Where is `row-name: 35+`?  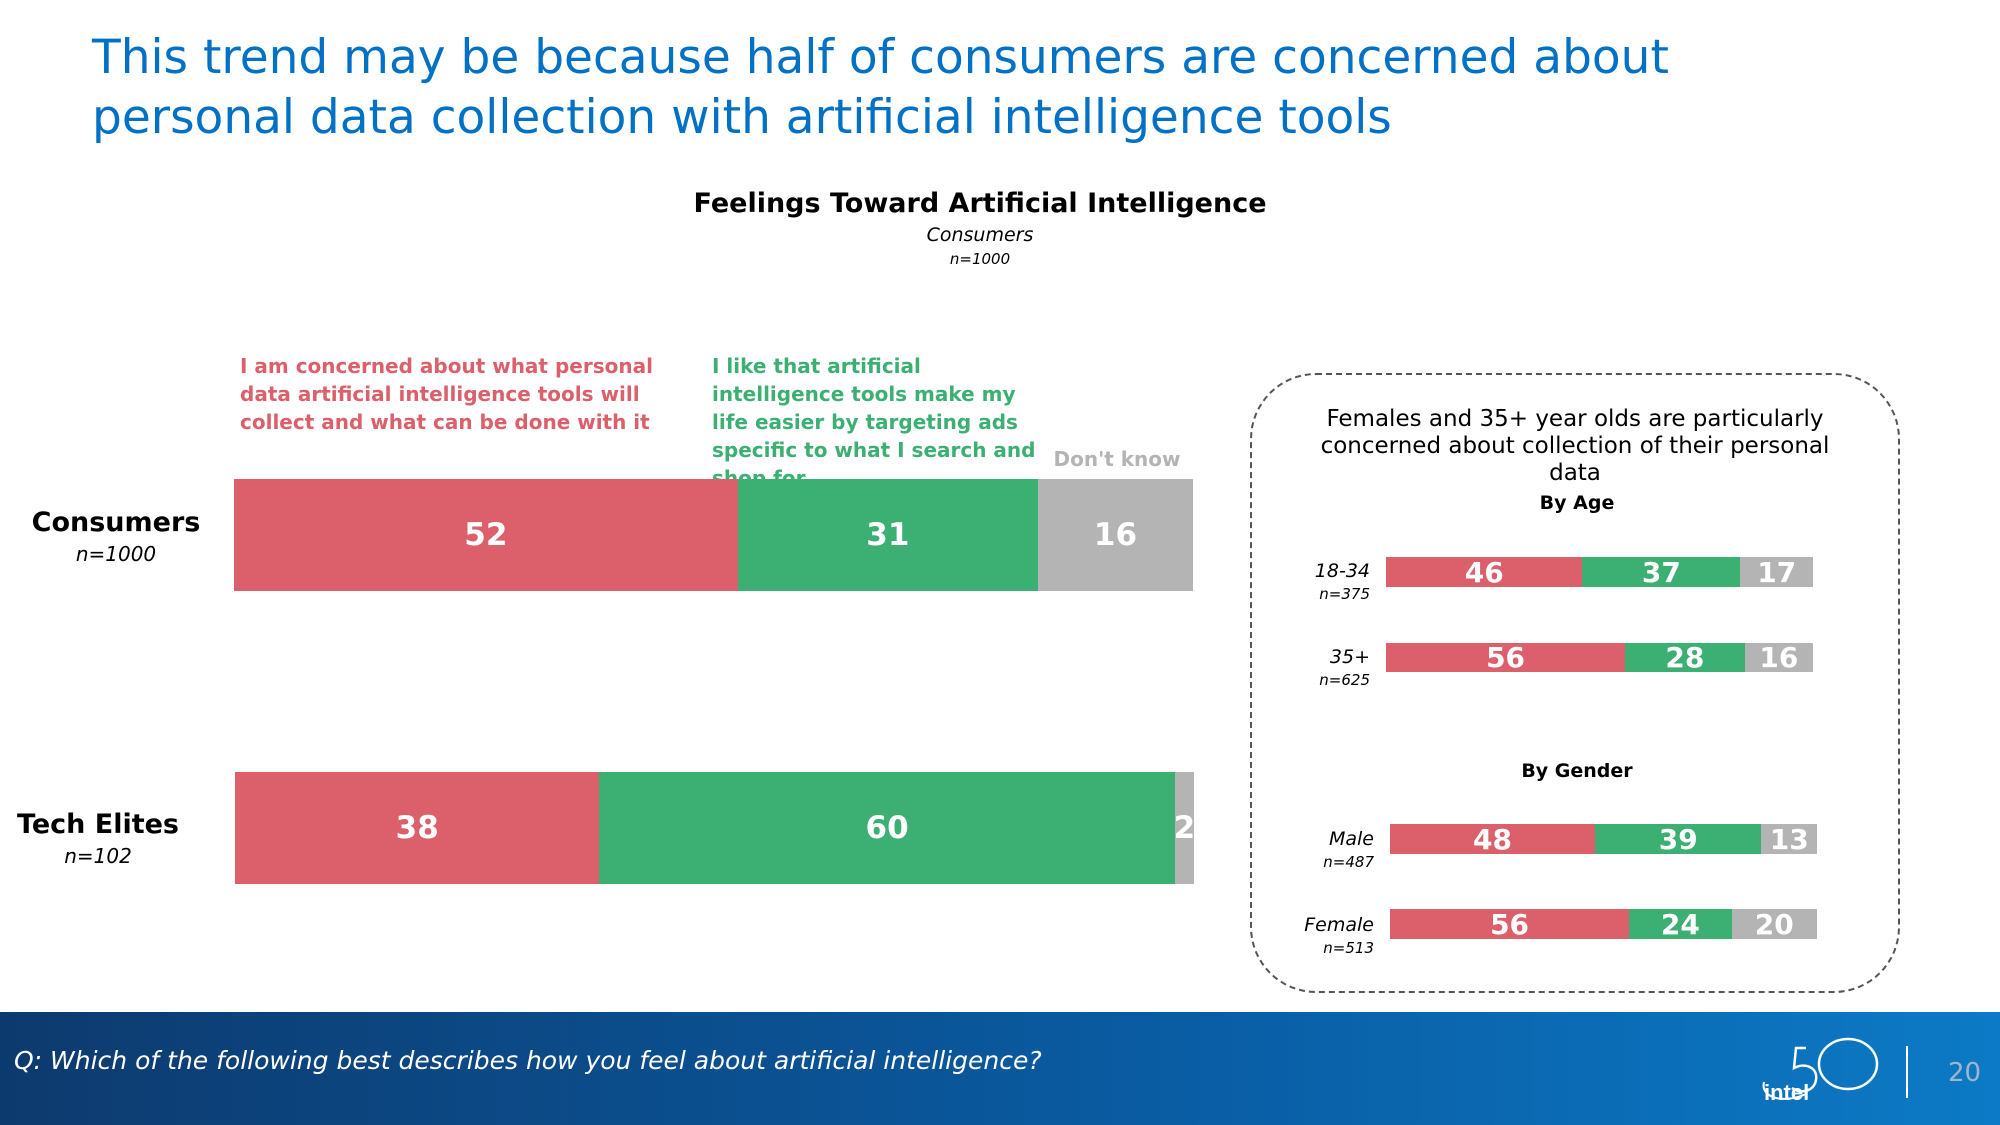 row-name: 35+ is located at coordinates (1349, 657).